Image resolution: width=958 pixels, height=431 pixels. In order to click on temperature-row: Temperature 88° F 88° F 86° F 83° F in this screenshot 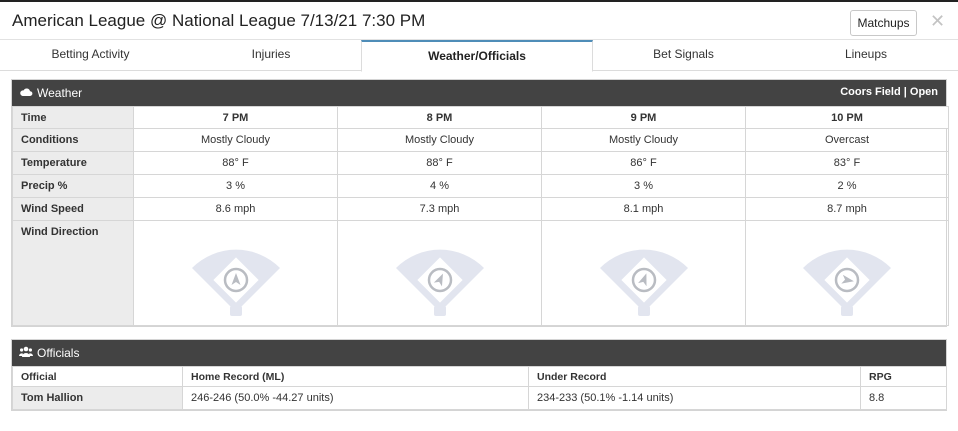, I will do `click(480, 163)`.